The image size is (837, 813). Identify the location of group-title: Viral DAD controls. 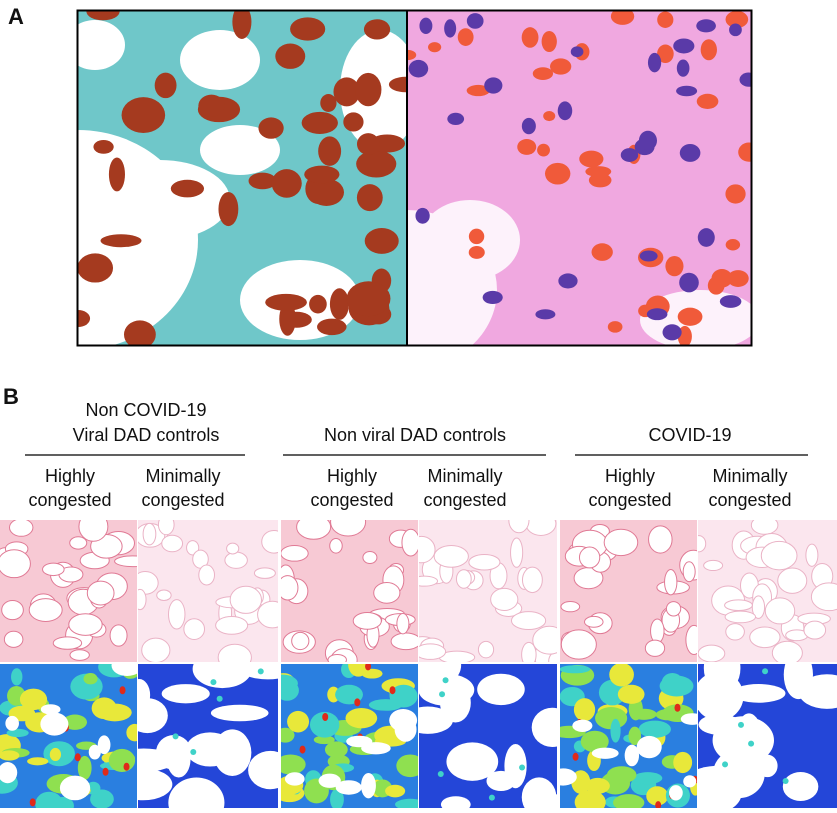
(146, 435).